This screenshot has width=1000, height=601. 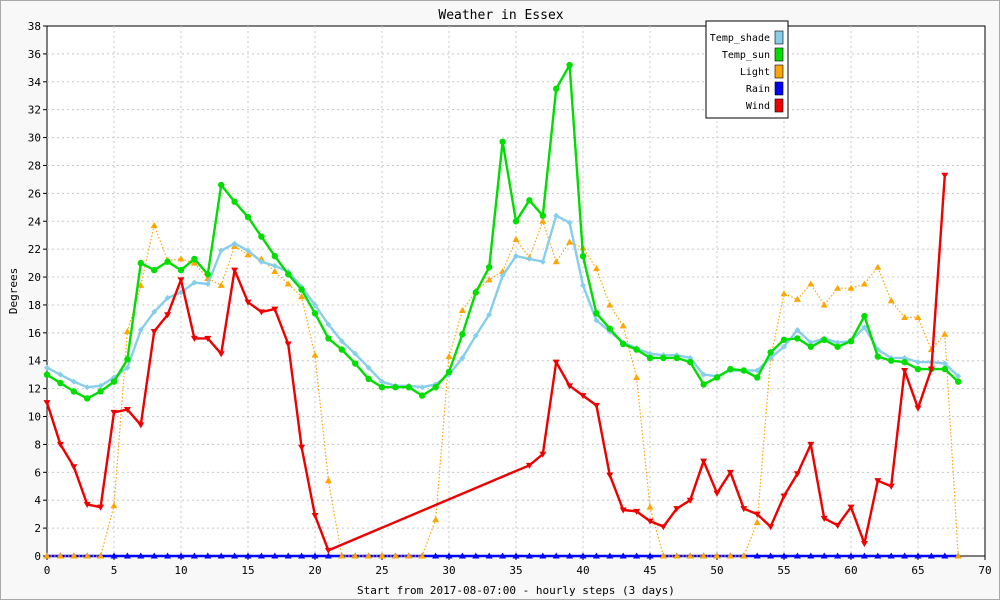 I want to click on x-tick-label: 40, so click(x=582, y=570).